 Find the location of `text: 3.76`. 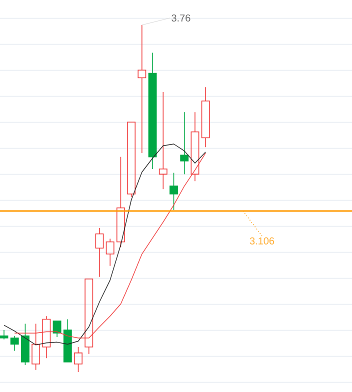

text: 3.76 is located at coordinates (181, 18).